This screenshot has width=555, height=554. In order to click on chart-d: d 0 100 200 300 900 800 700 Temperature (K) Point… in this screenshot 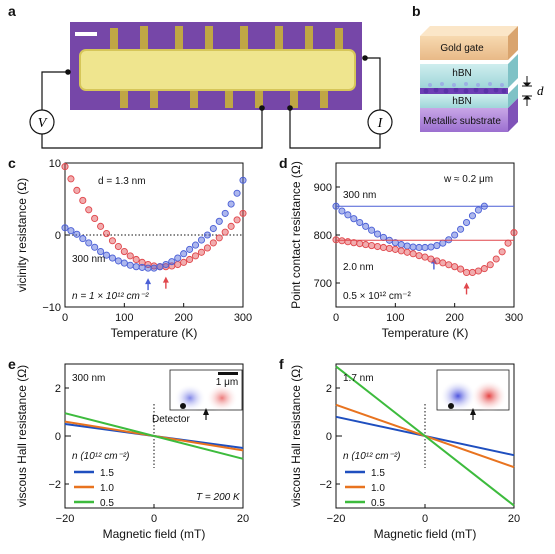, I will do `click(401, 247)`.